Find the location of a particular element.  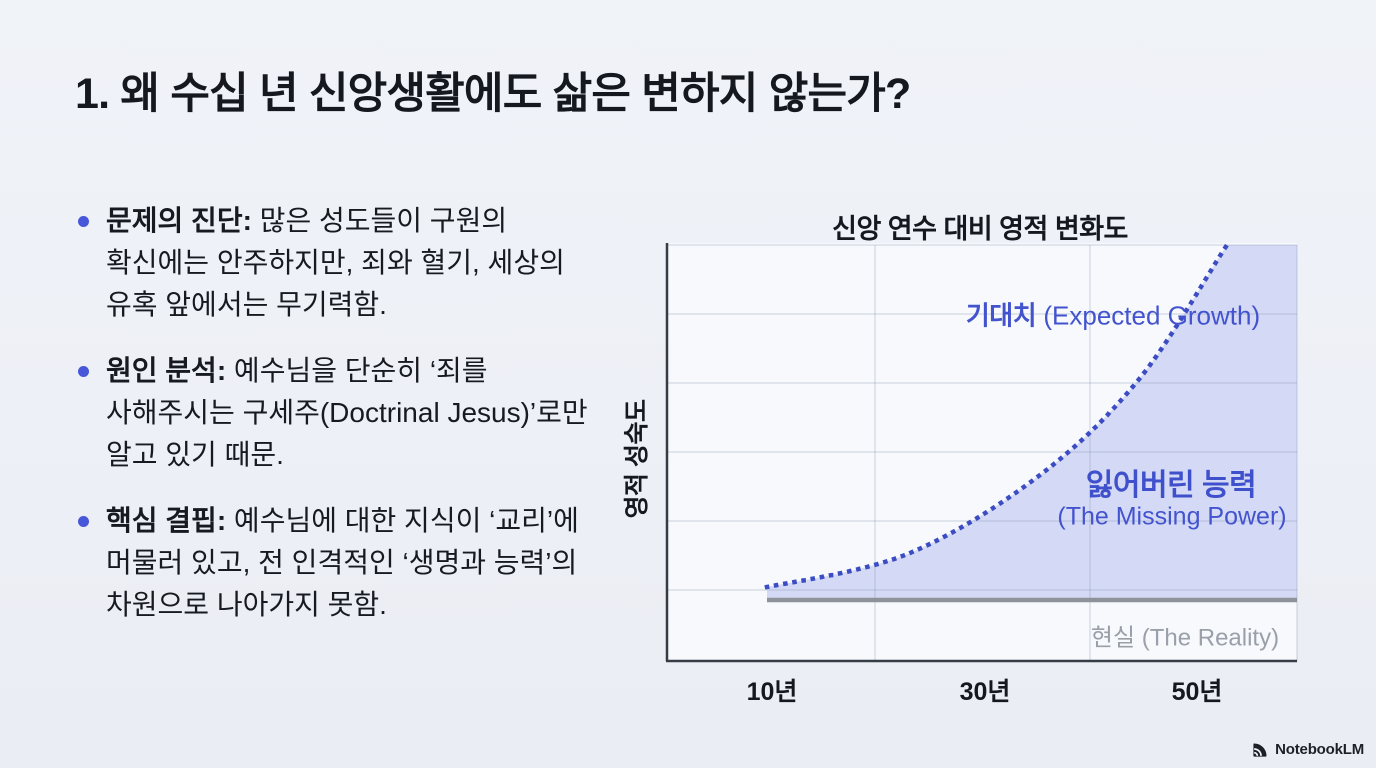

notebooklm-watermark: NotebookLM is located at coordinates (1307, 749).